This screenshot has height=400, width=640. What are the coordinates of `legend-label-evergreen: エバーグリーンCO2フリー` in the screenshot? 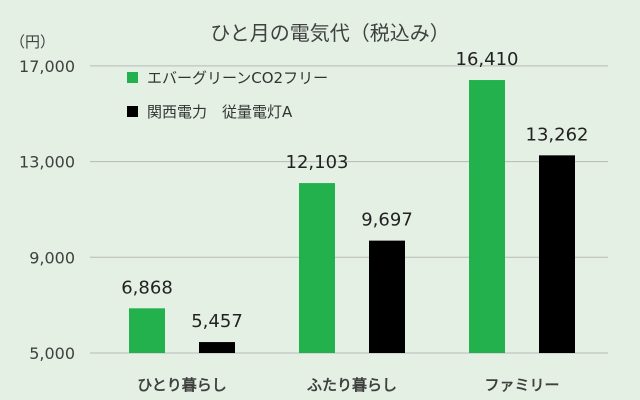 It's located at (237, 78).